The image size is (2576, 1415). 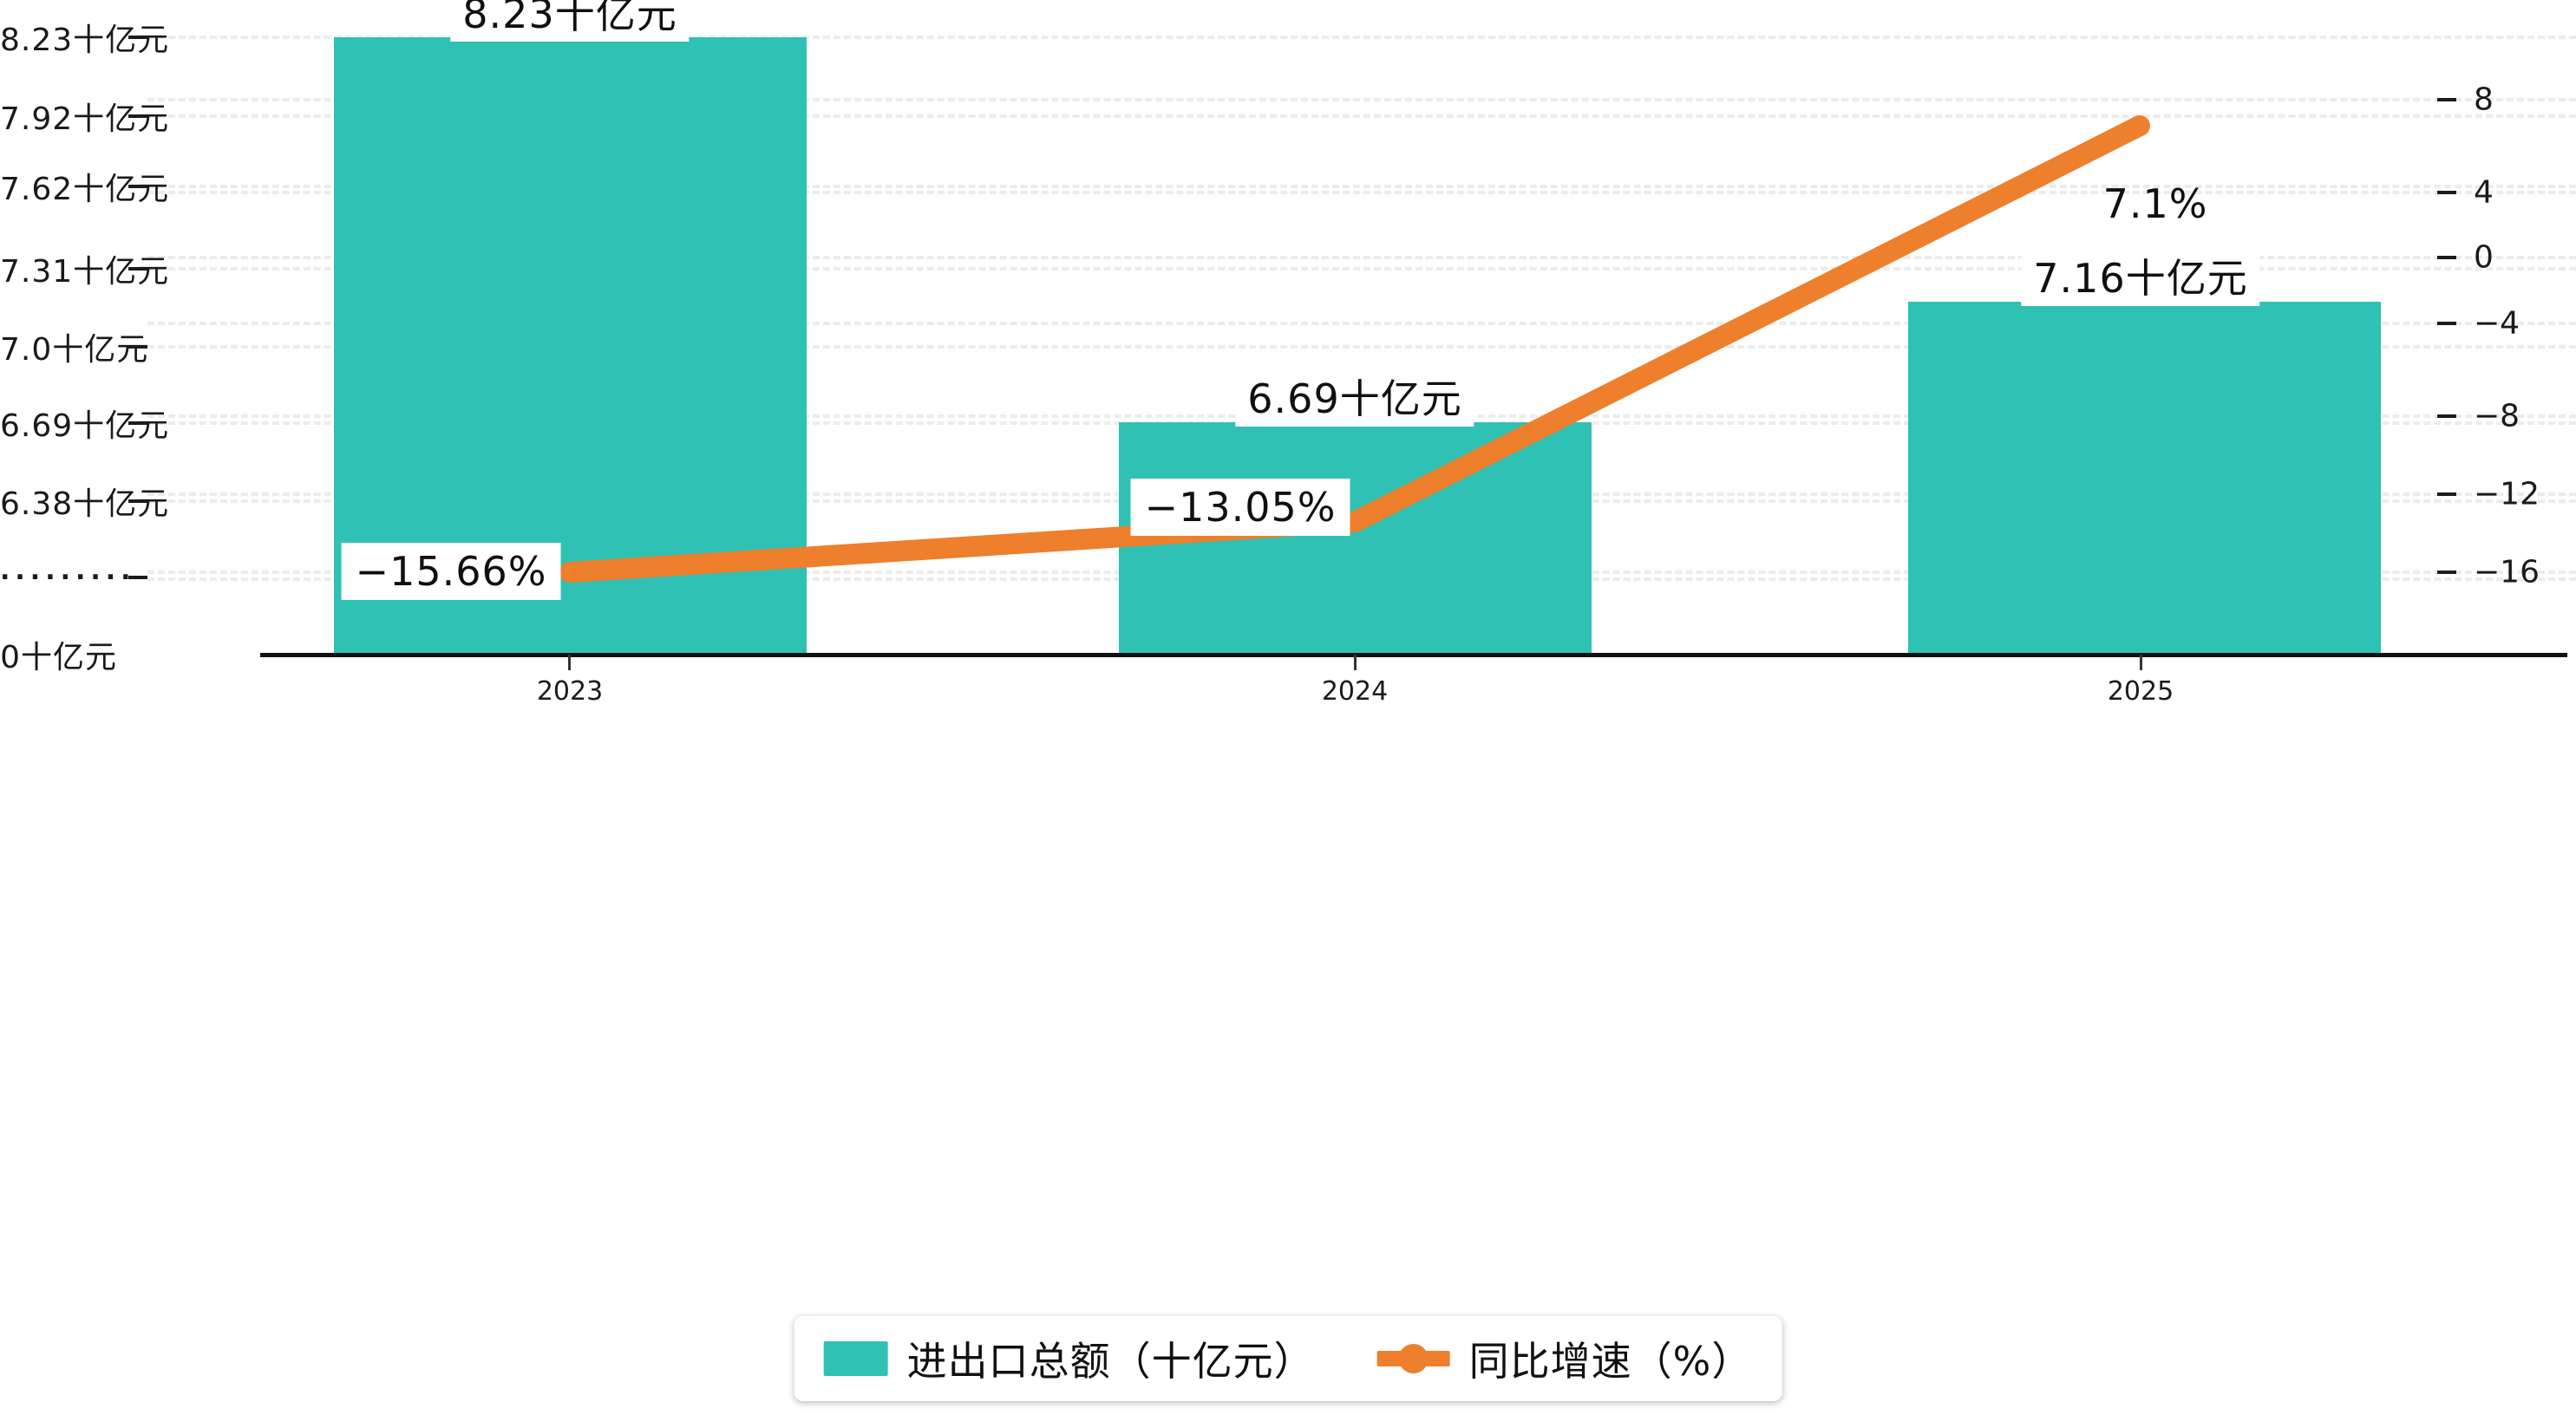 I want to click on bar-value-label-2024: 6.69十亿元, so click(x=1354, y=396).